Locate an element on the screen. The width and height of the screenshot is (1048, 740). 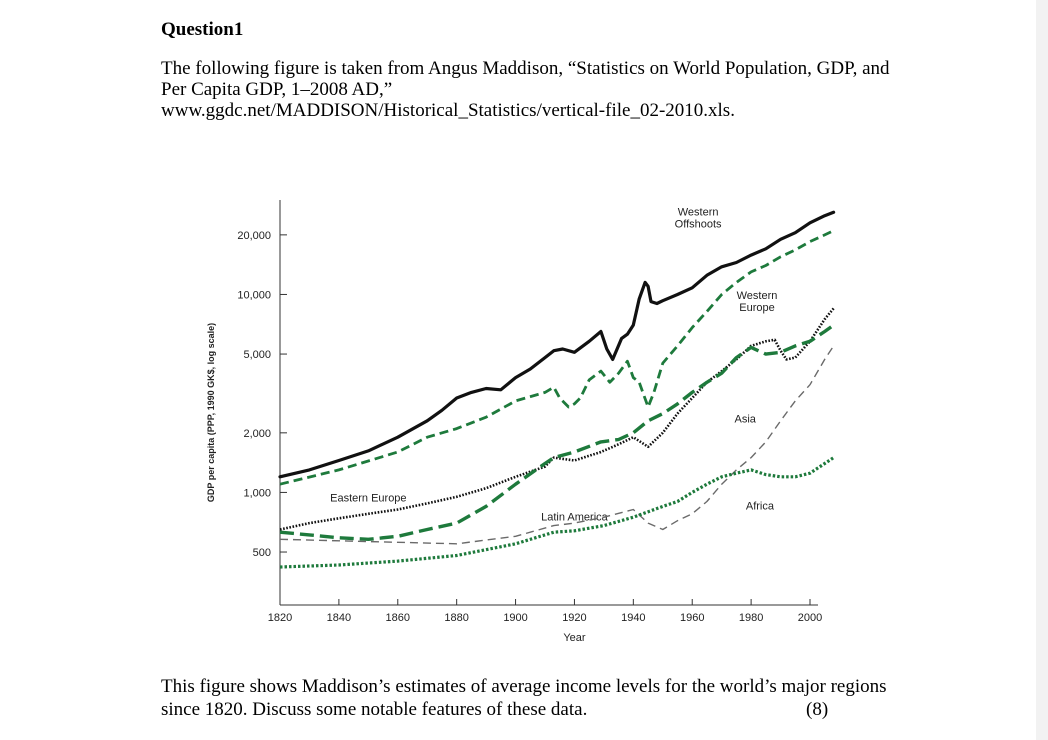
y-tick-label: 1,000 is located at coordinates (257, 493).